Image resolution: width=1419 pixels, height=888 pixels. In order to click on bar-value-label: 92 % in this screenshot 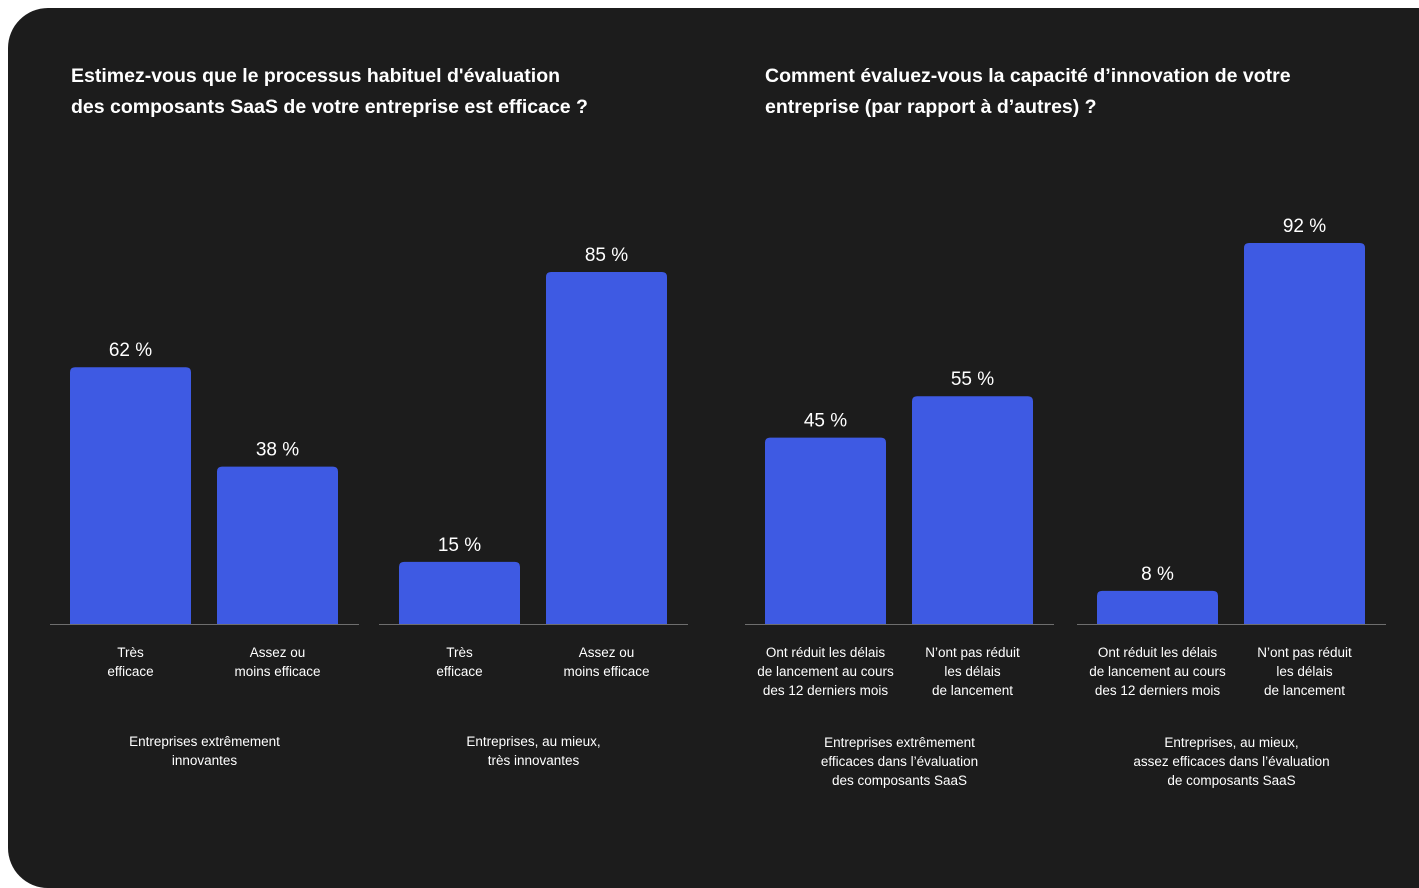, I will do `click(1304, 226)`.